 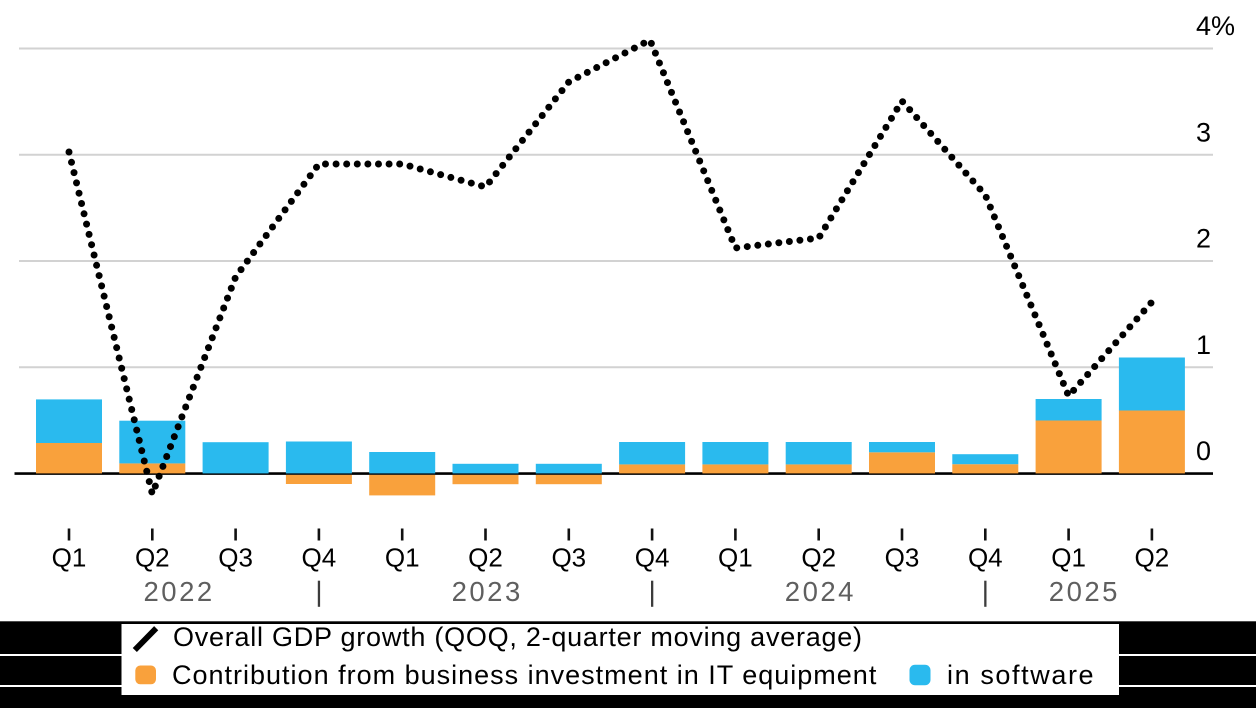 What do you see at coordinates (1021, 675) in the screenshot?
I see `svg-text: in software` at bounding box center [1021, 675].